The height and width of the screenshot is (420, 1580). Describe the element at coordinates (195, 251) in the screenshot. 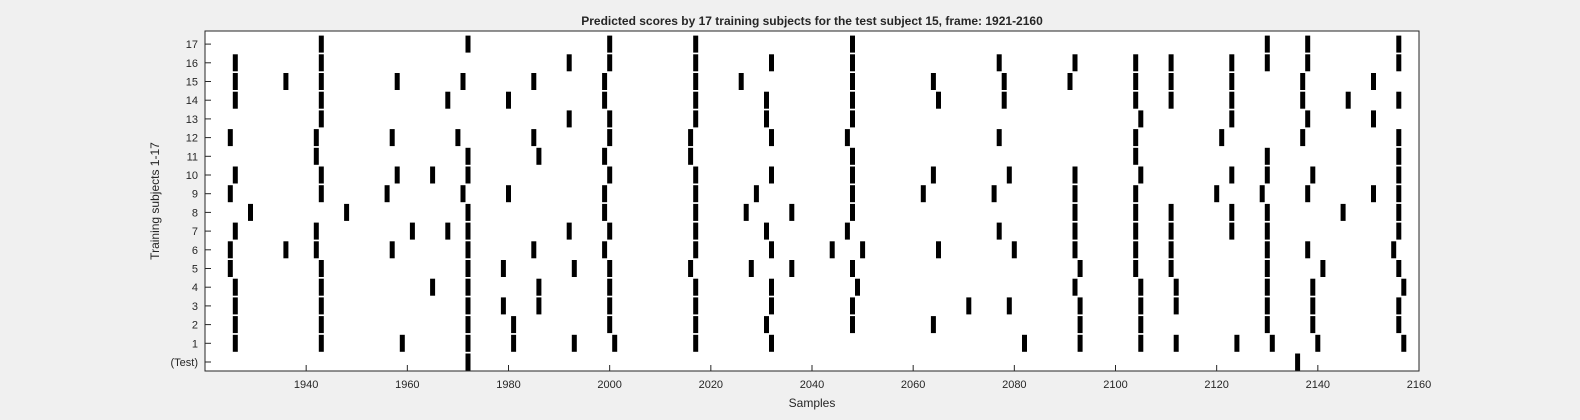

I see `y-tick-label: 6` at that location.